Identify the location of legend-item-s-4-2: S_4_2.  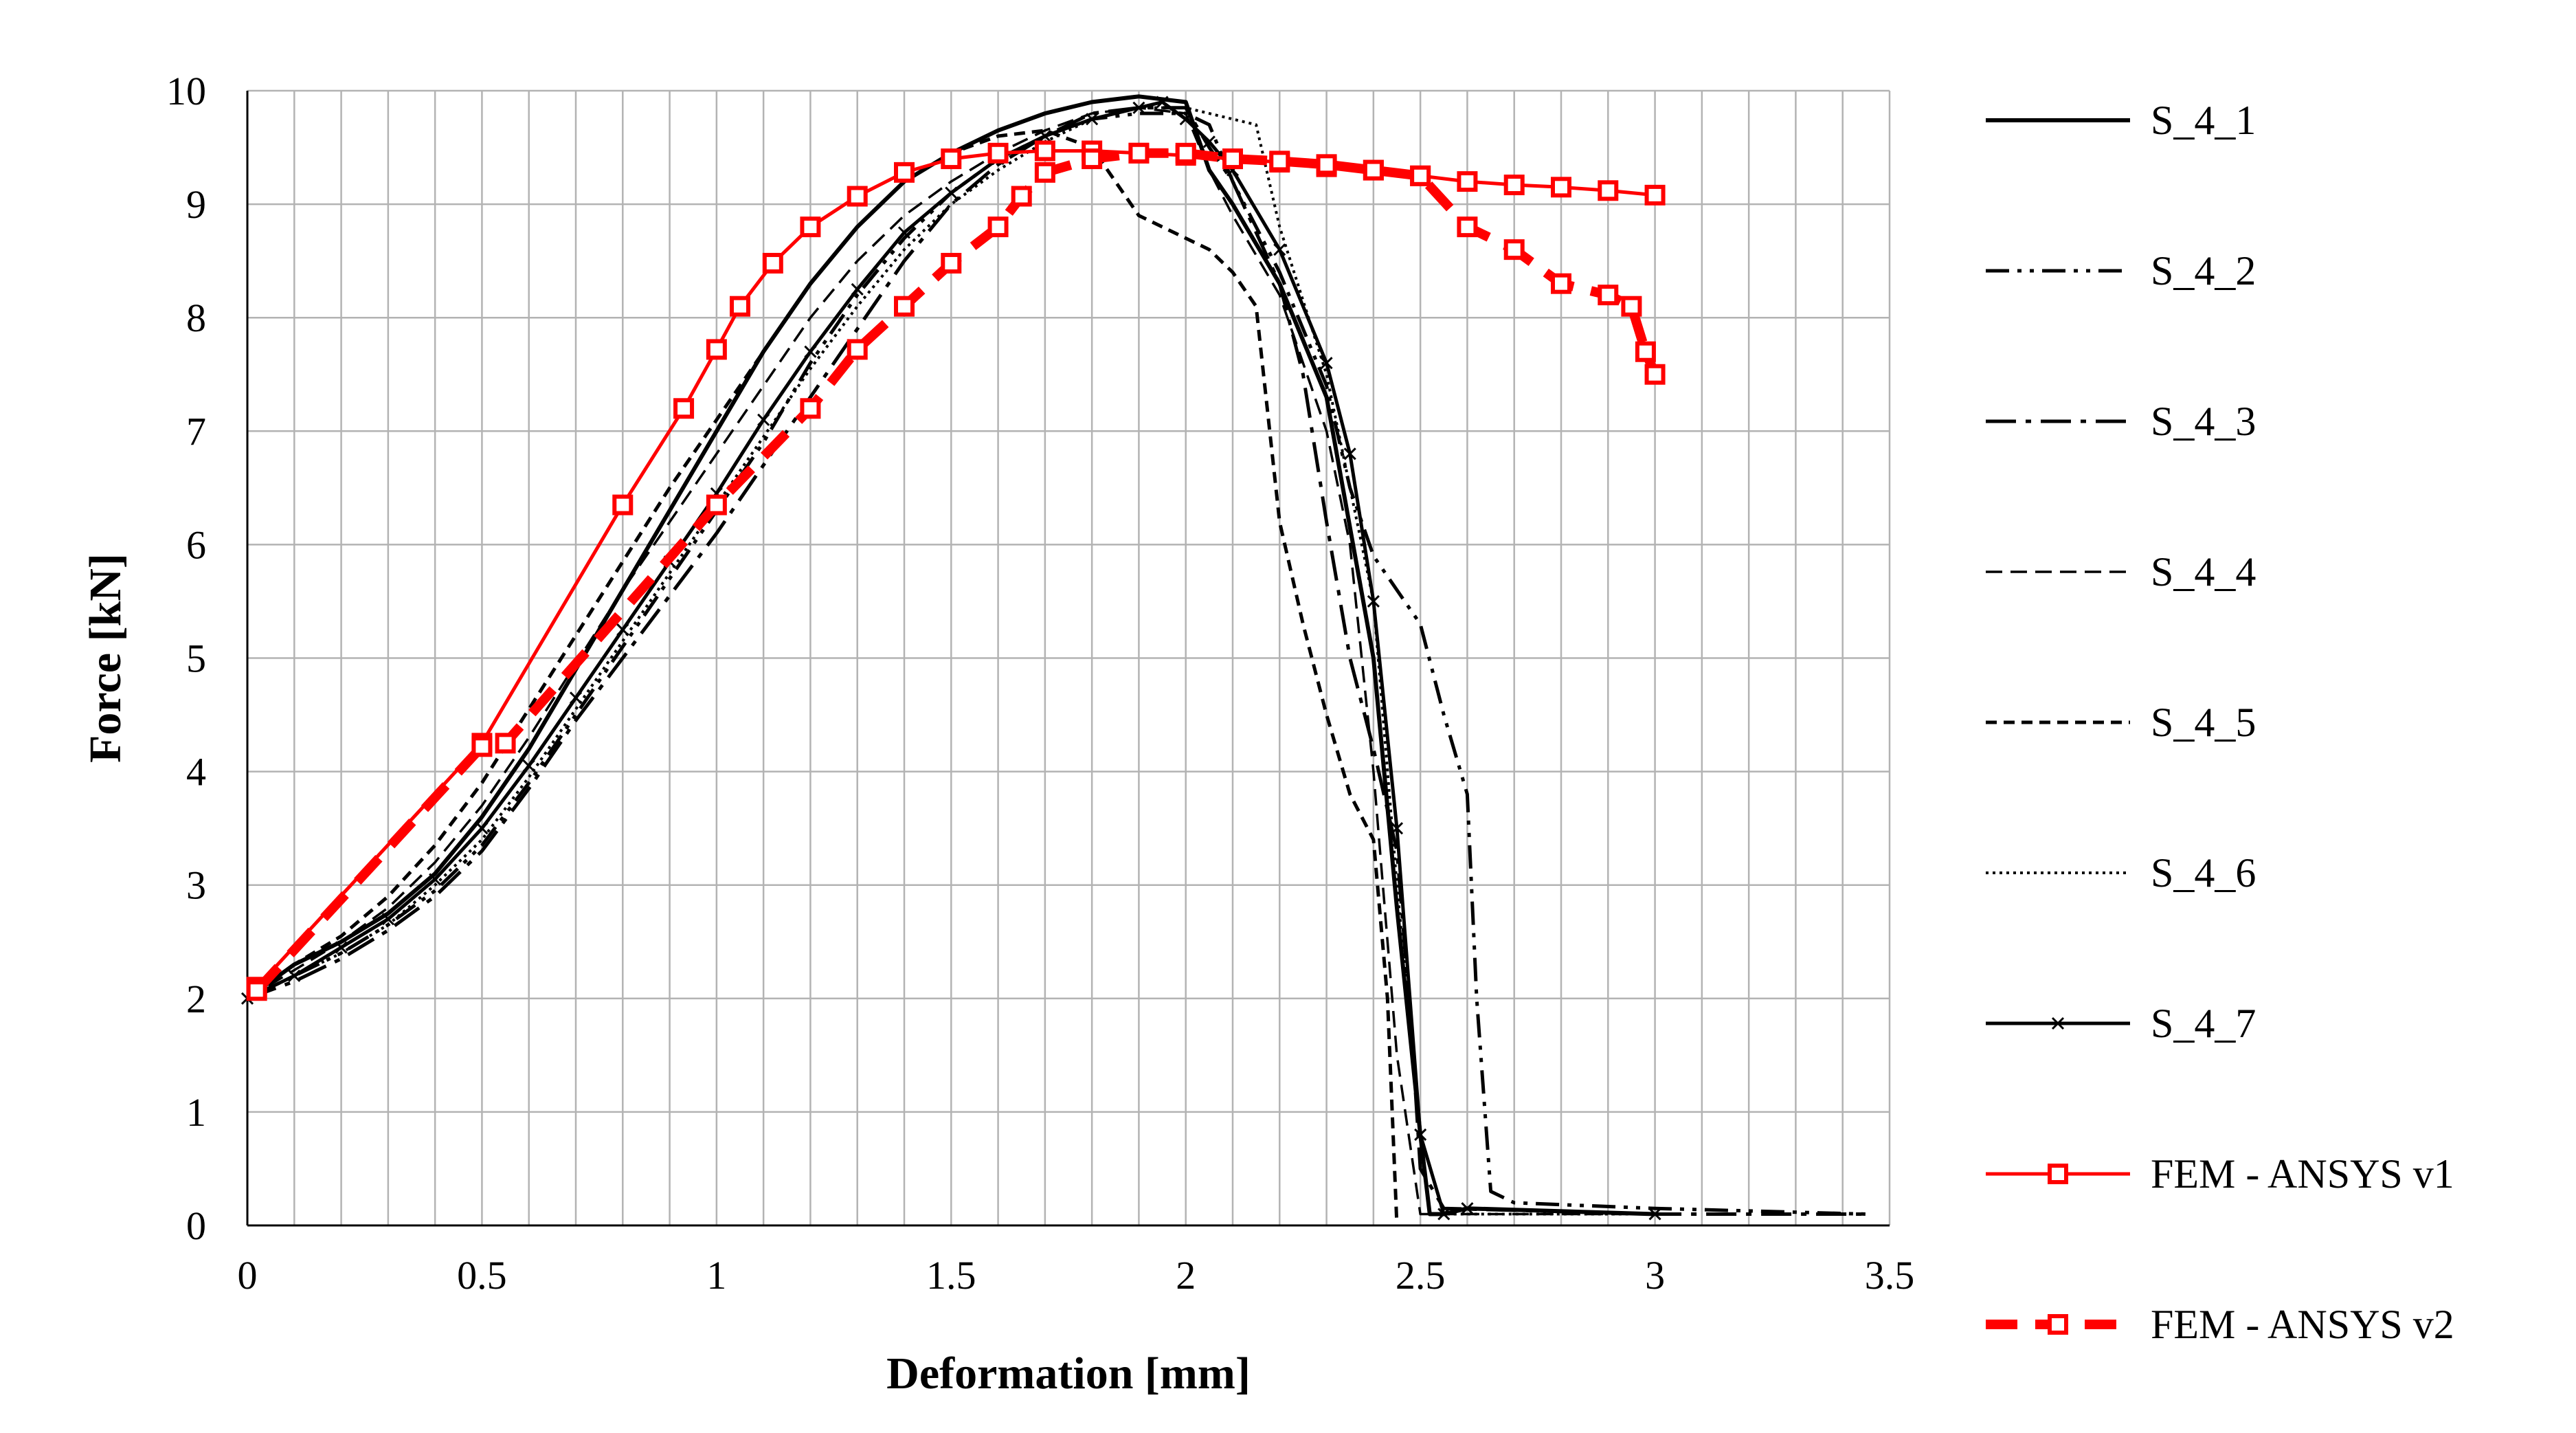
(2121, 270).